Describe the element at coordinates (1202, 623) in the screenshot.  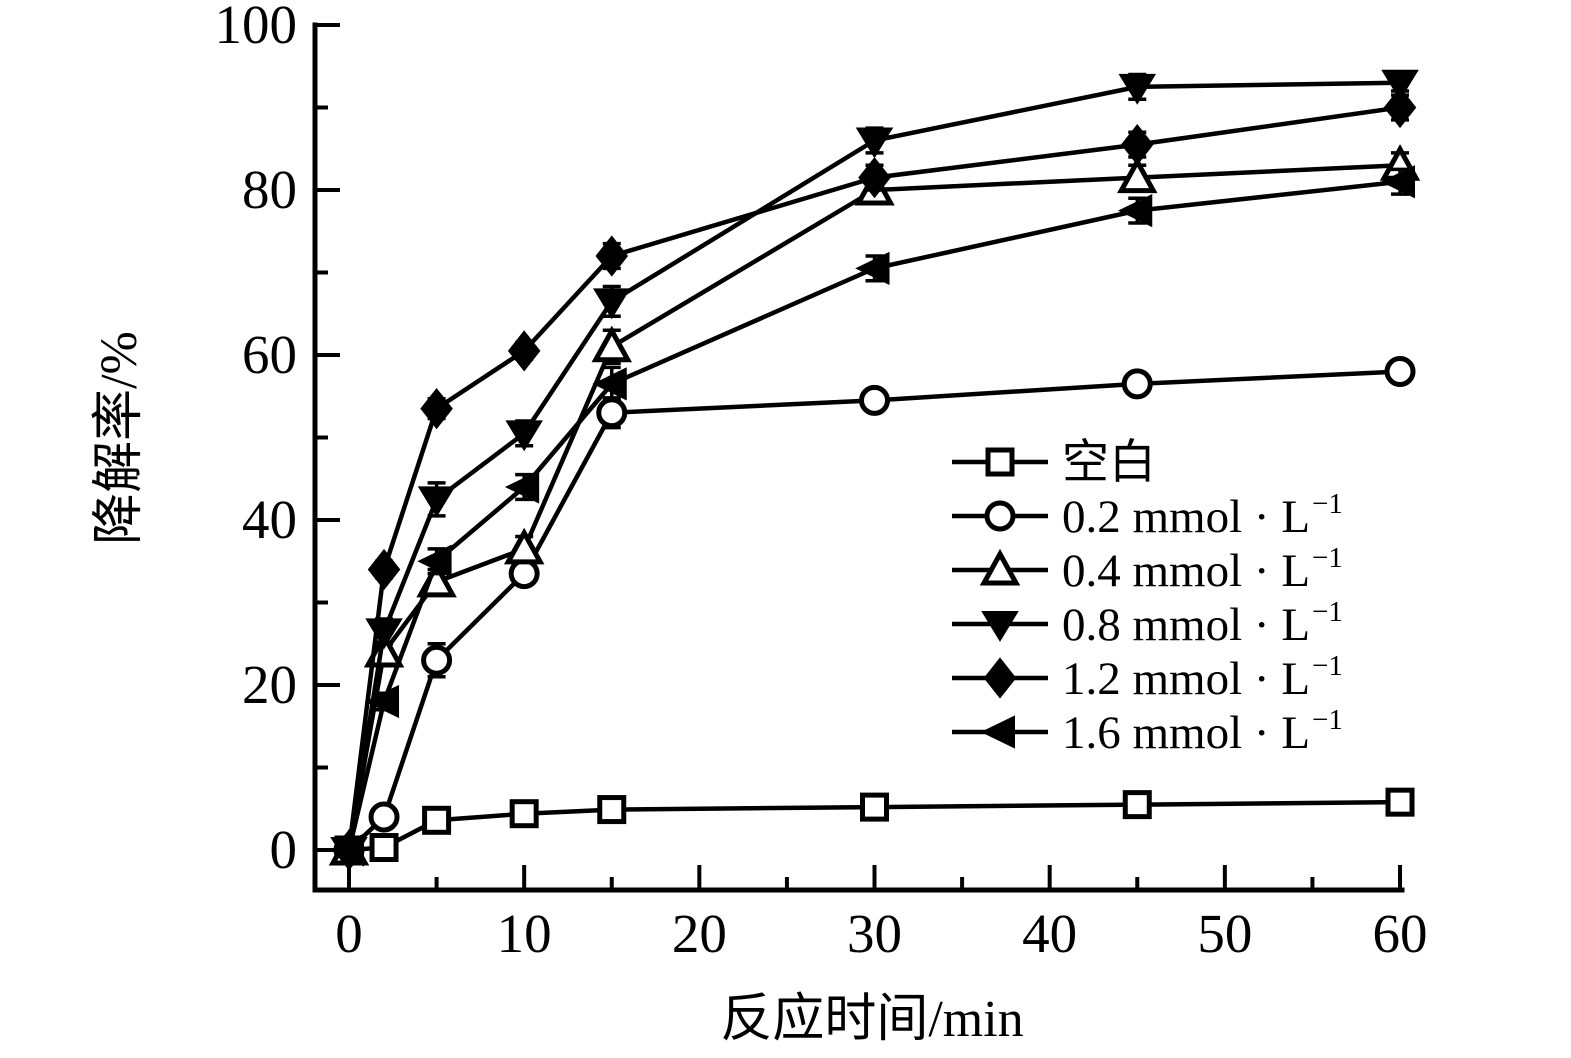
I see `legend-label: 0.8 mmol · L−1` at that location.